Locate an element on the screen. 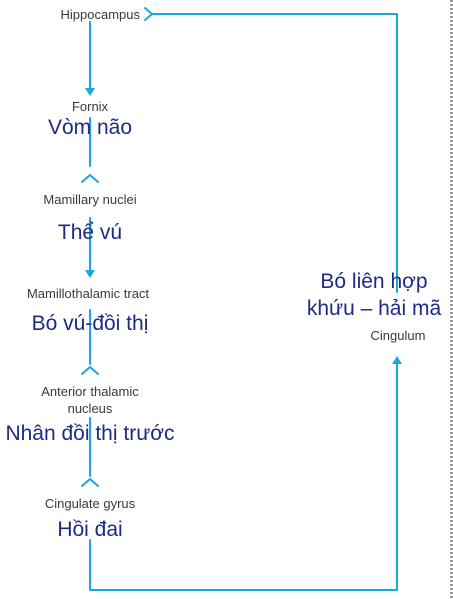  anterior-thalamic-label-line2: nucleus is located at coordinates (90, 408).